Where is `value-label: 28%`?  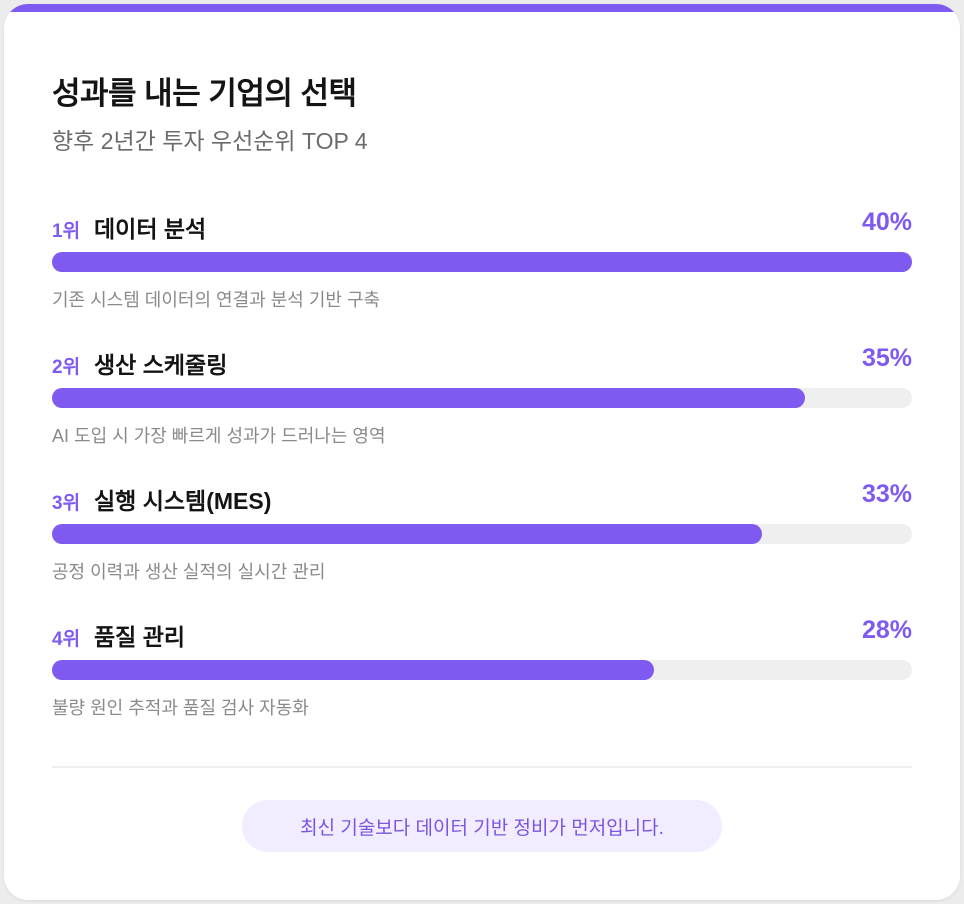
value-label: 28% is located at coordinates (886, 630).